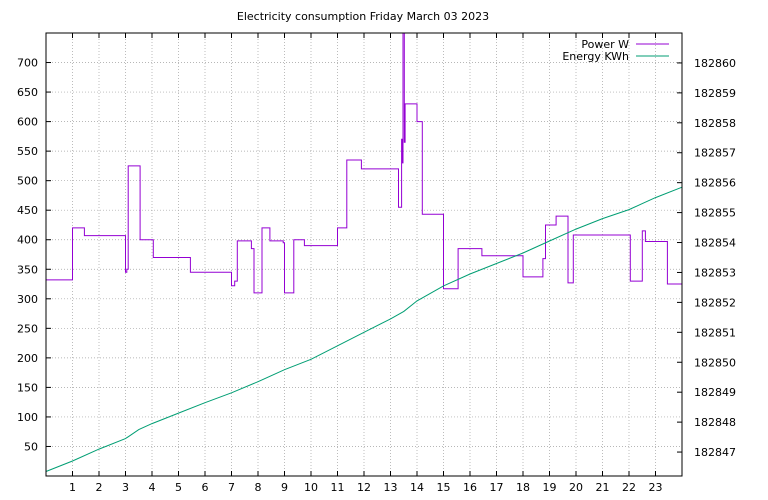  What do you see at coordinates (497, 487) in the screenshot?
I see `x-tick-label: 17` at bounding box center [497, 487].